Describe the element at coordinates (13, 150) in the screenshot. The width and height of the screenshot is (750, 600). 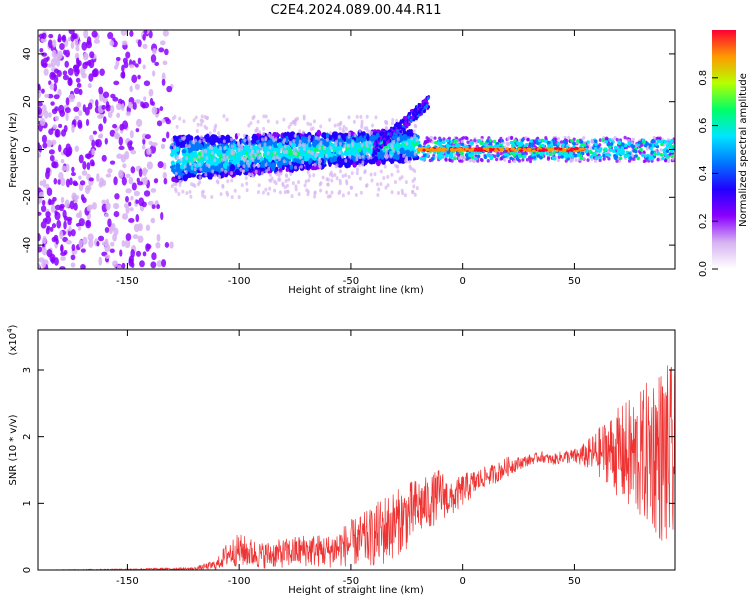
I see `spectrogram-y-label: Frequency (Hz)` at that location.